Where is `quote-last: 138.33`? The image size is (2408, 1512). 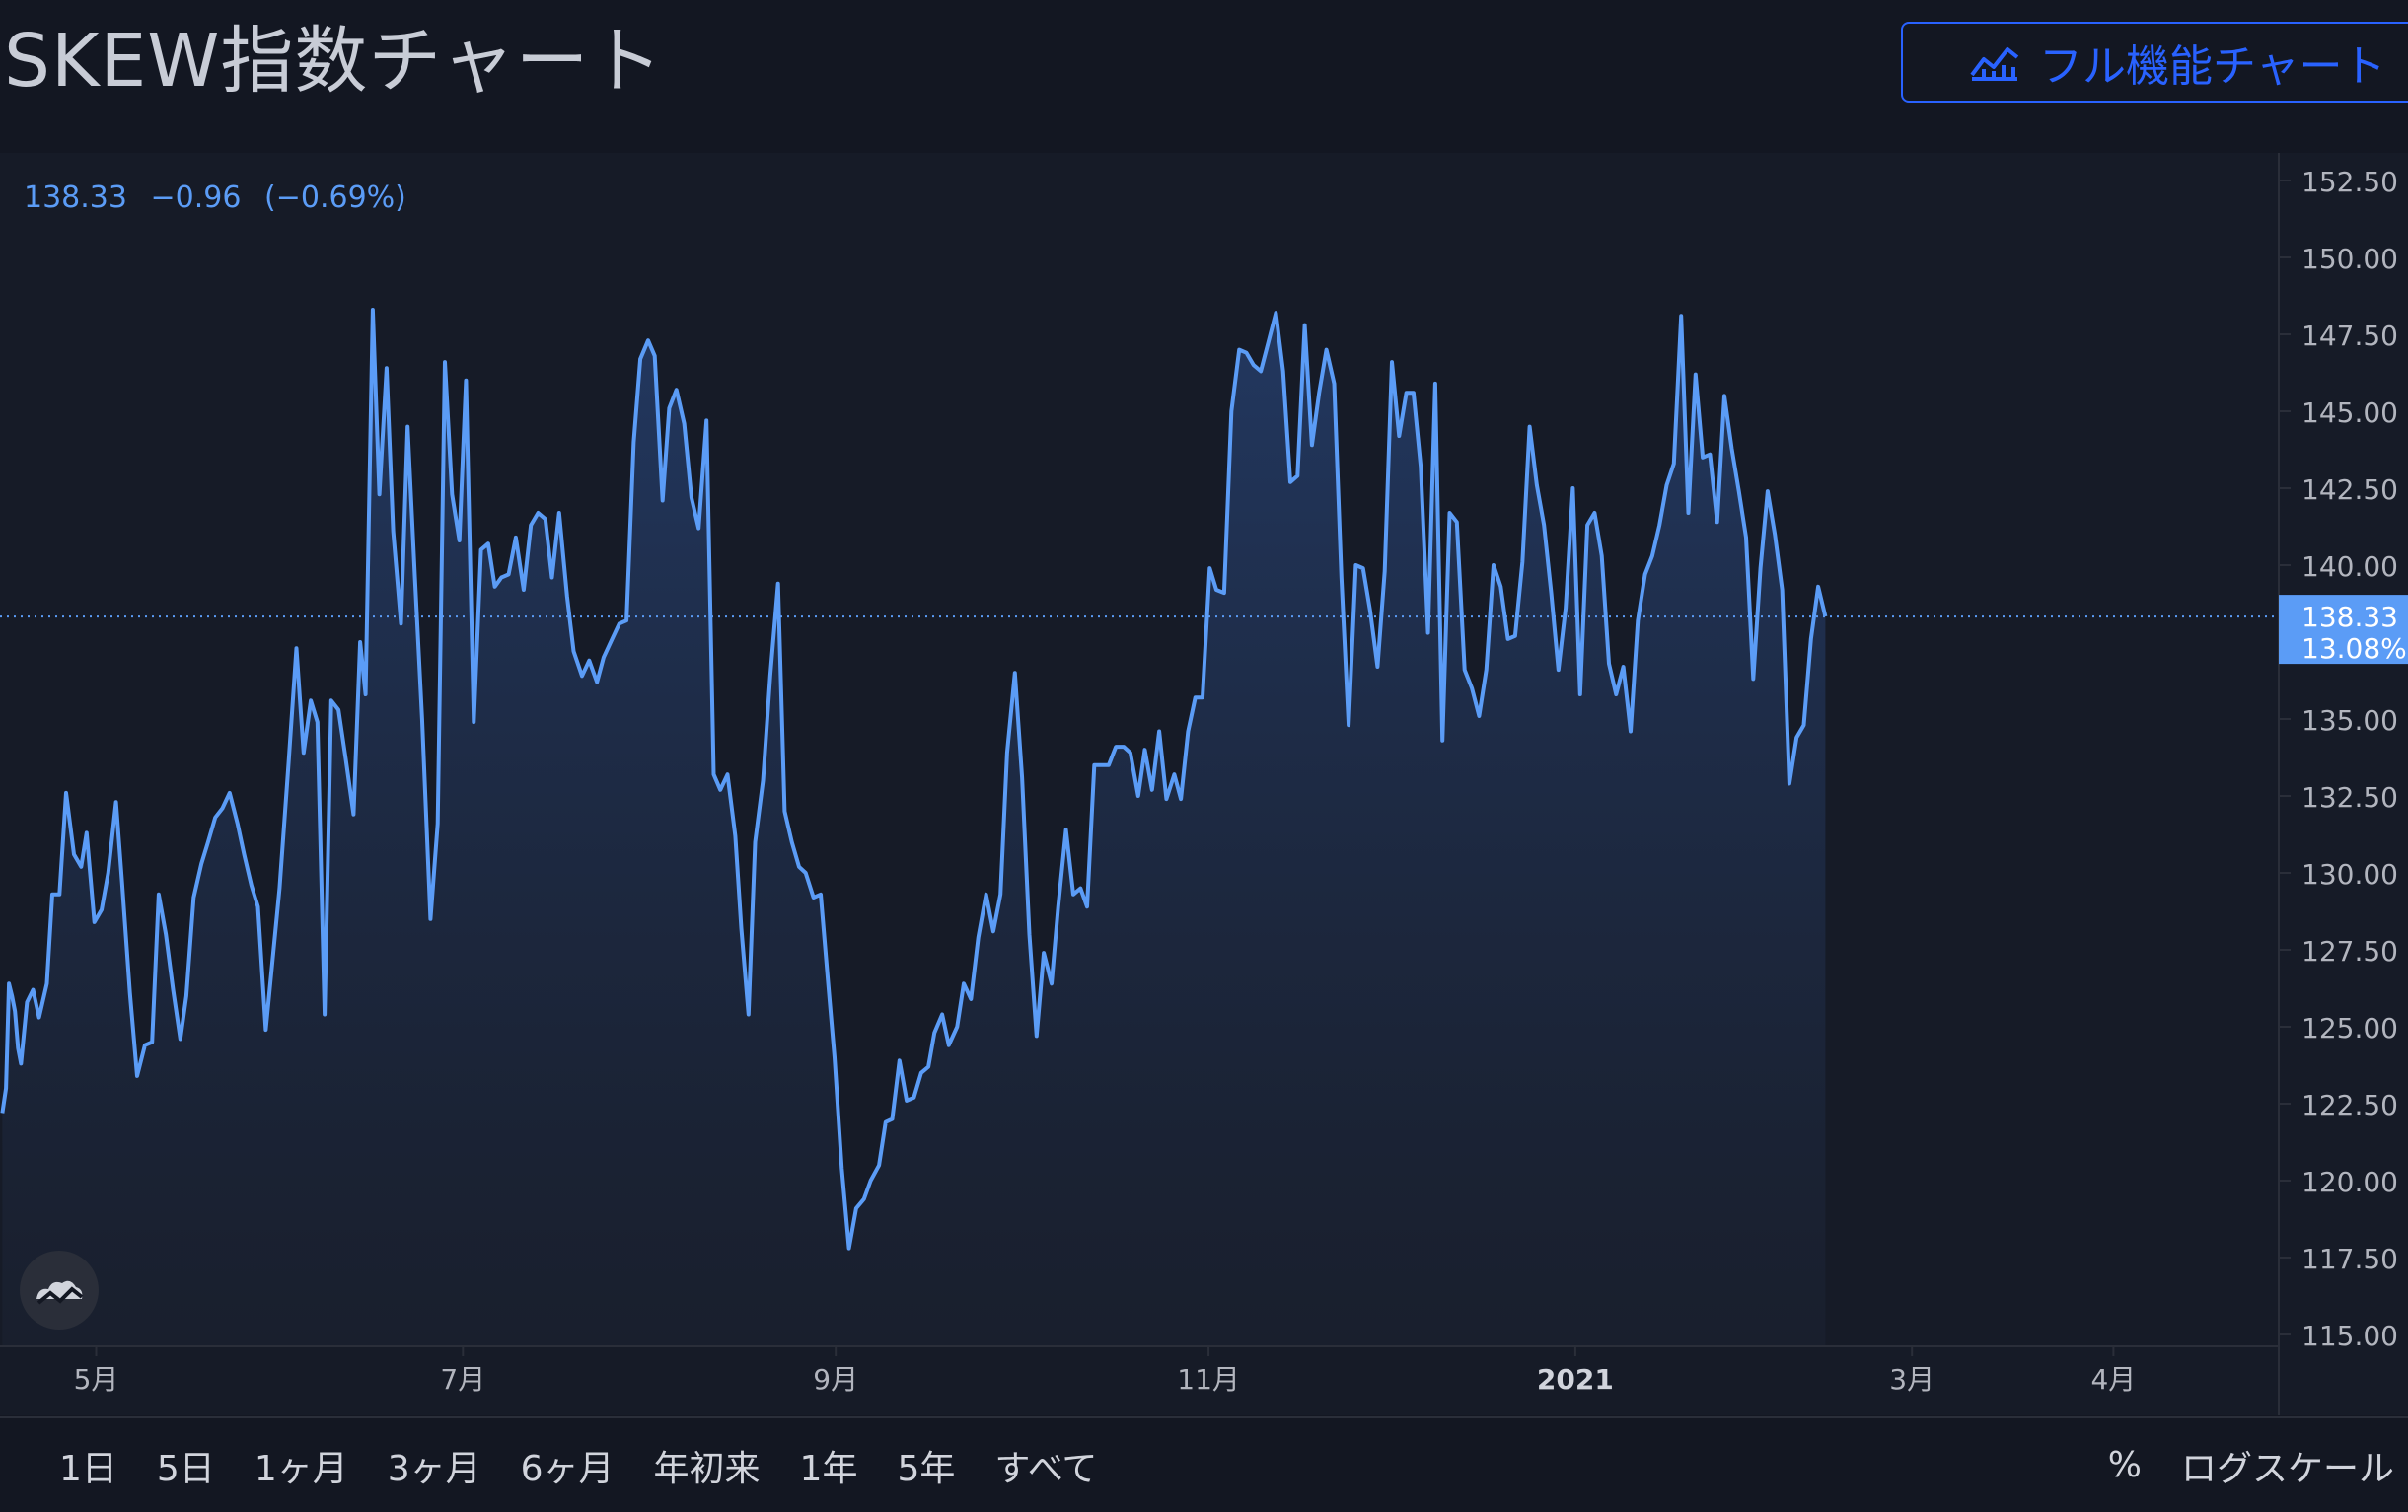
quote-last: 138.33 is located at coordinates (76, 197).